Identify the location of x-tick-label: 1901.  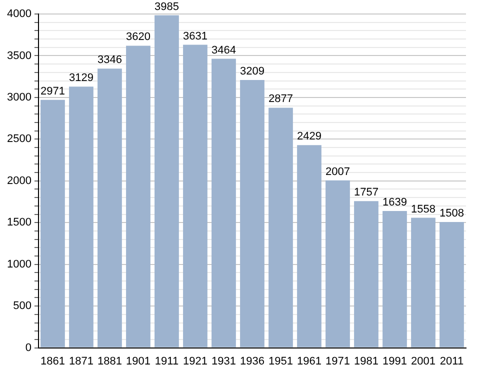
(138, 361).